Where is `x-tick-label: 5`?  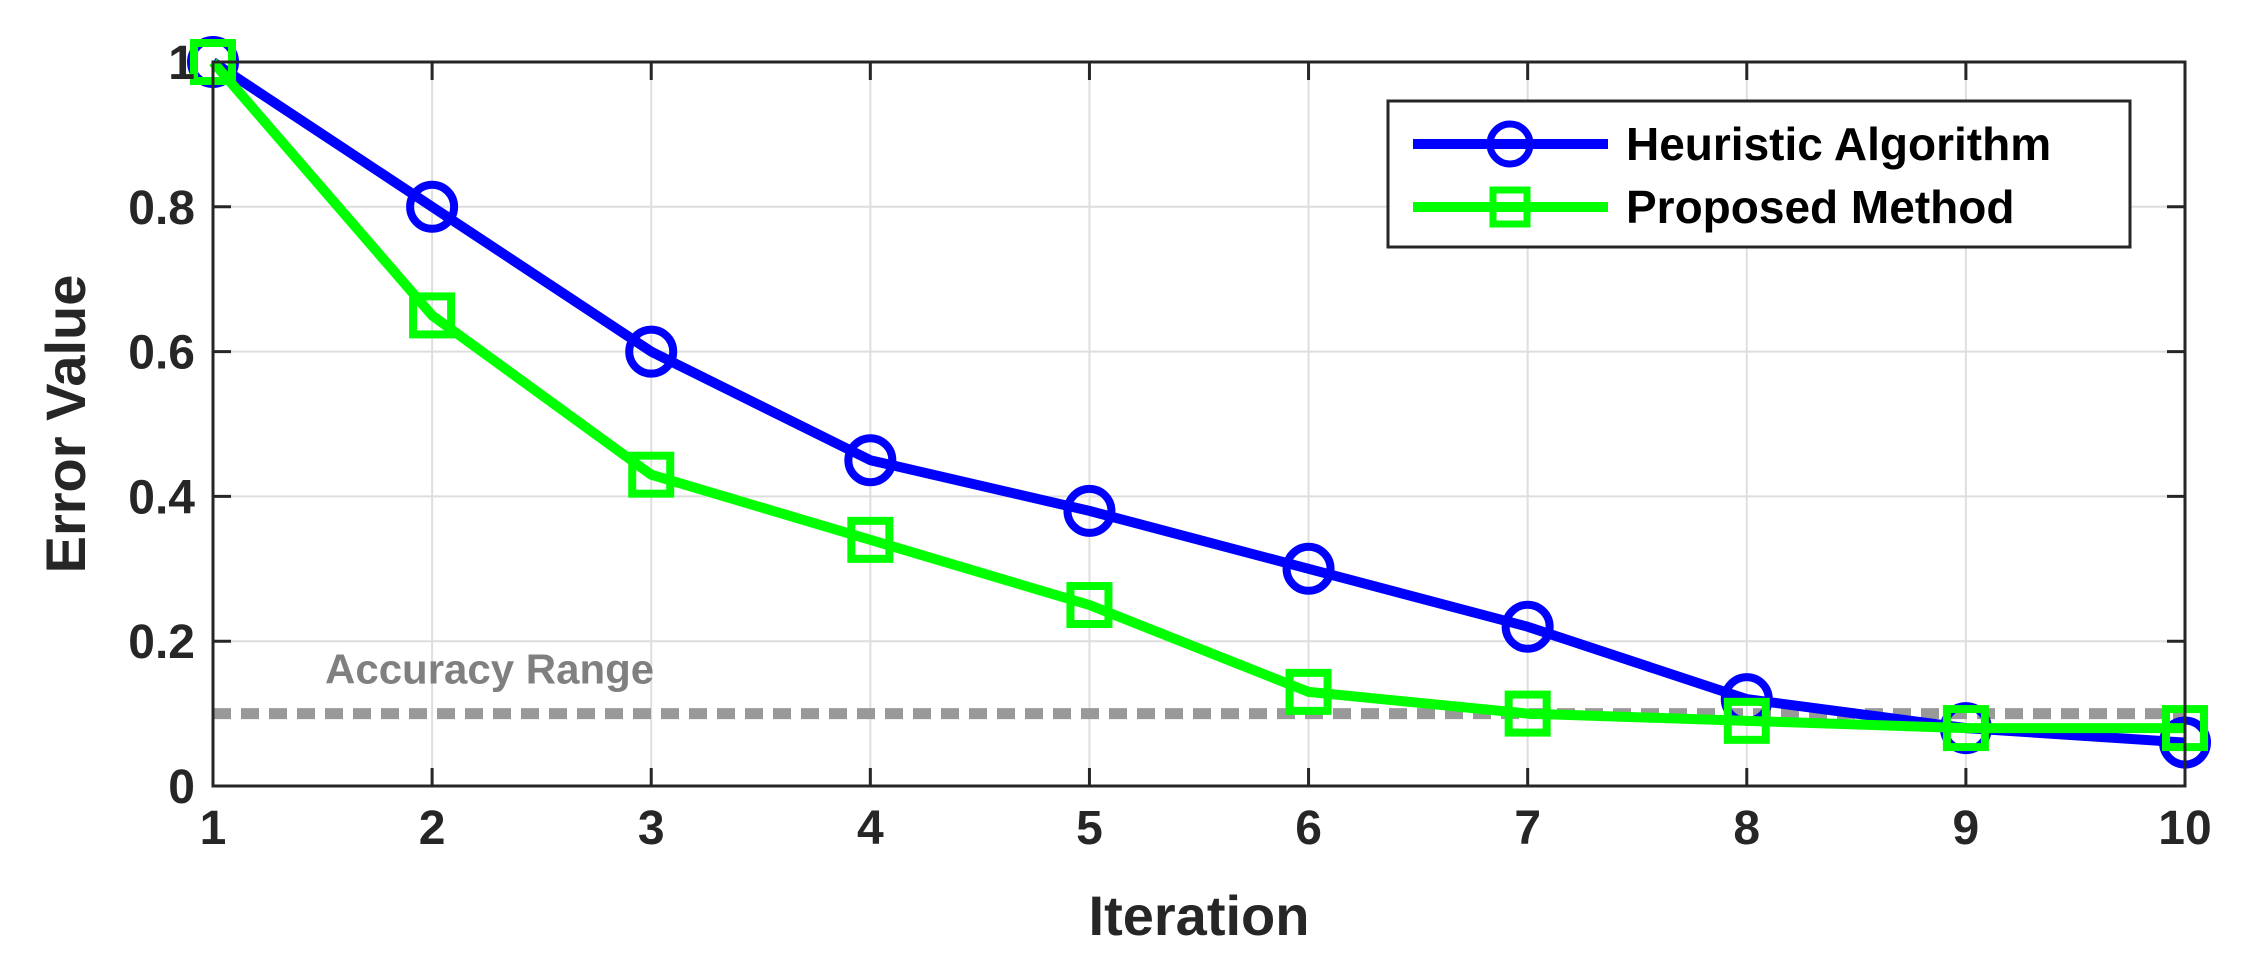 x-tick-label: 5 is located at coordinates (1089, 828).